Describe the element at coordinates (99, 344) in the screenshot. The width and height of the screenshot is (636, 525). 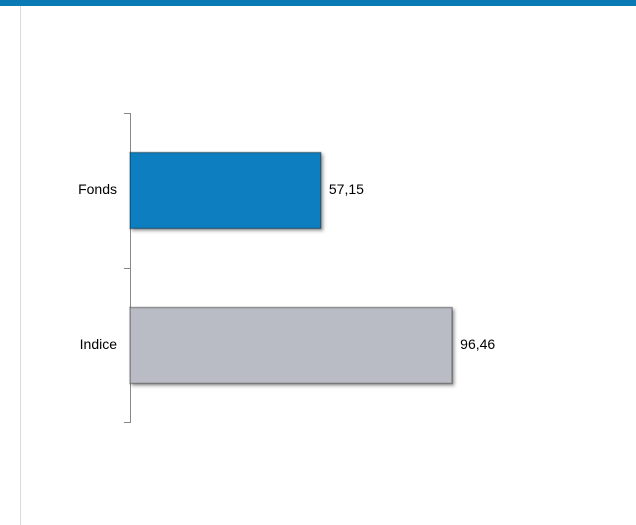
I see `category-label: Indice` at that location.